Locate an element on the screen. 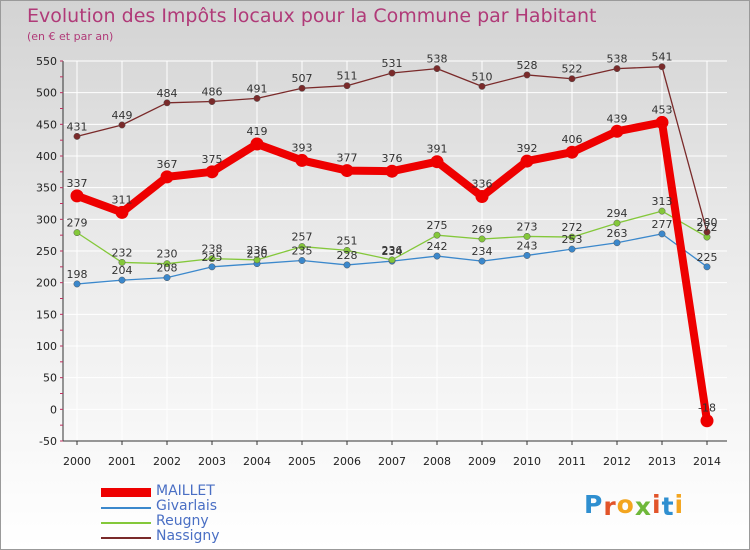 This screenshot has height=550, width=750. legend-label: Givarlais is located at coordinates (187, 506).